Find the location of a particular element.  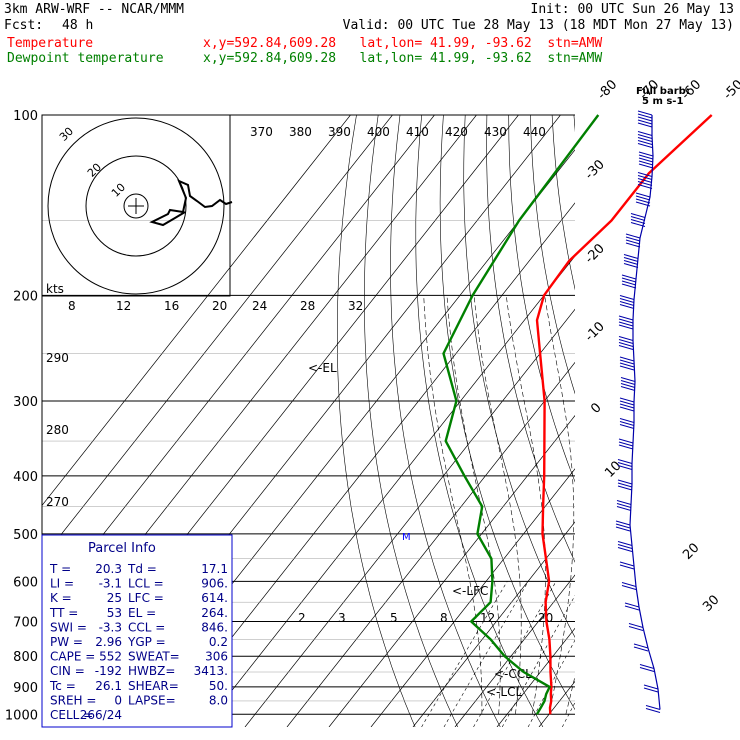

parcel-info-cell: 53 is located at coordinates (114, 613).